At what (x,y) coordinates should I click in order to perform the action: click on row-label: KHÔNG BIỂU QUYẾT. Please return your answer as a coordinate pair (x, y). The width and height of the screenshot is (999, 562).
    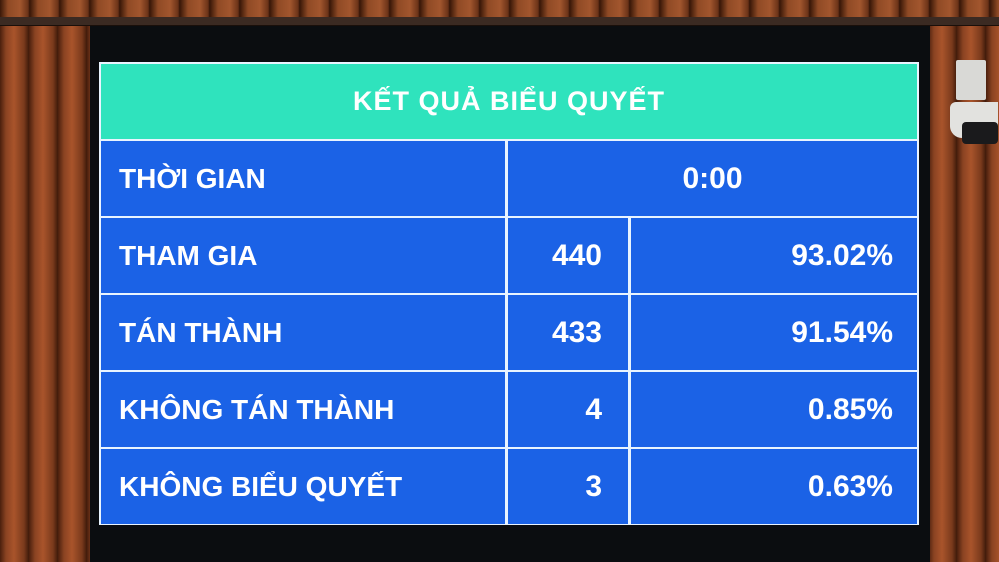
    Looking at the image, I should click on (303, 486).